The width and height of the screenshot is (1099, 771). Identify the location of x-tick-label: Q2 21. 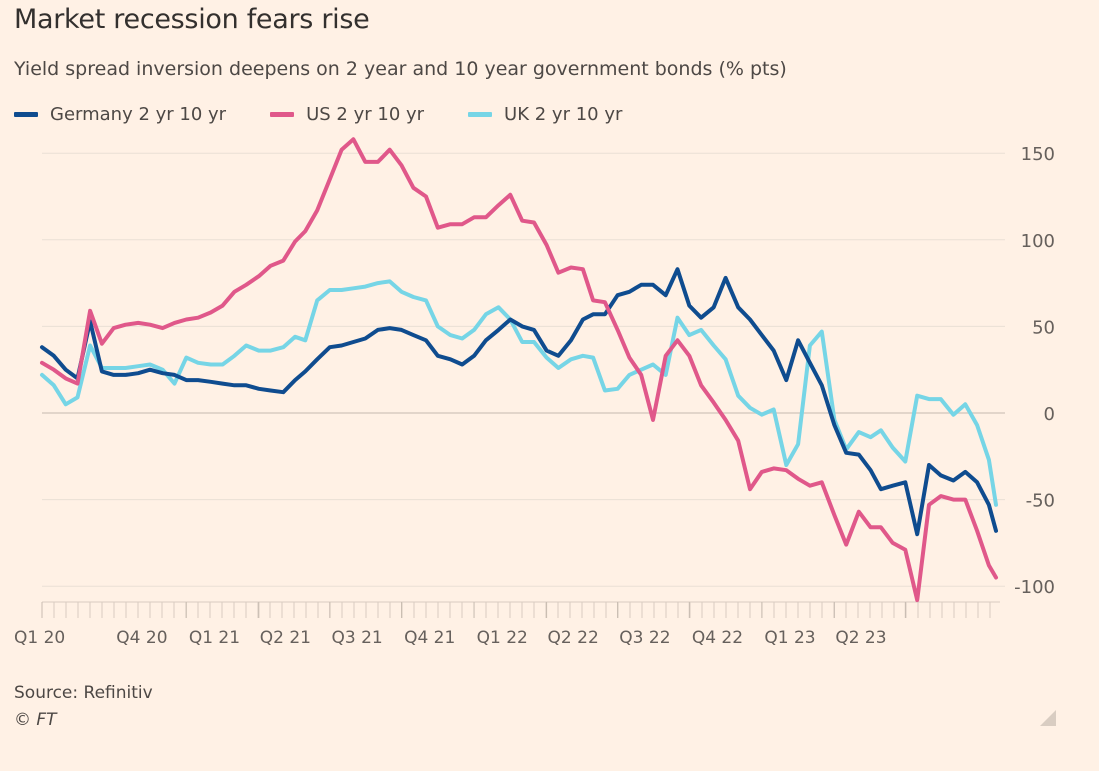
(285, 638).